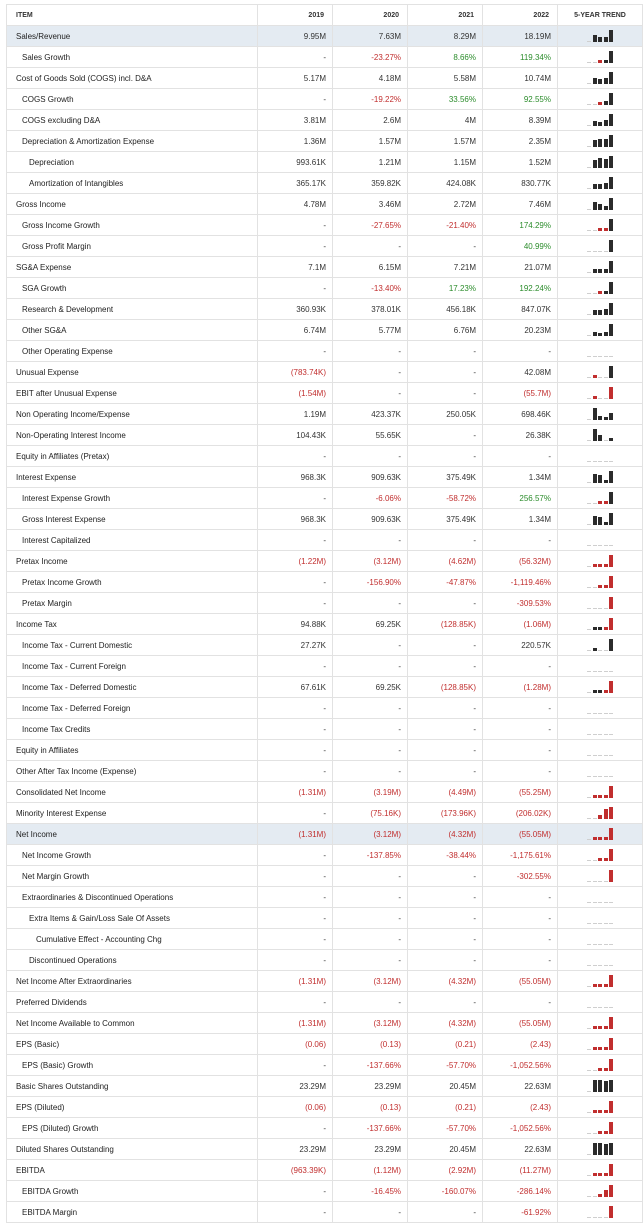 This screenshot has width=644, height=1230. What do you see at coordinates (324, 729) in the screenshot?
I see `table-row: Income Tax Credits - - - -` at bounding box center [324, 729].